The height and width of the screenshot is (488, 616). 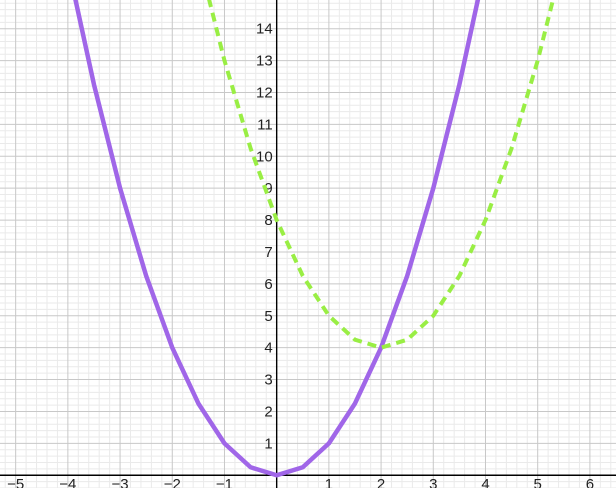 I want to click on x-tick-label: −2, so click(x=172, y=482).